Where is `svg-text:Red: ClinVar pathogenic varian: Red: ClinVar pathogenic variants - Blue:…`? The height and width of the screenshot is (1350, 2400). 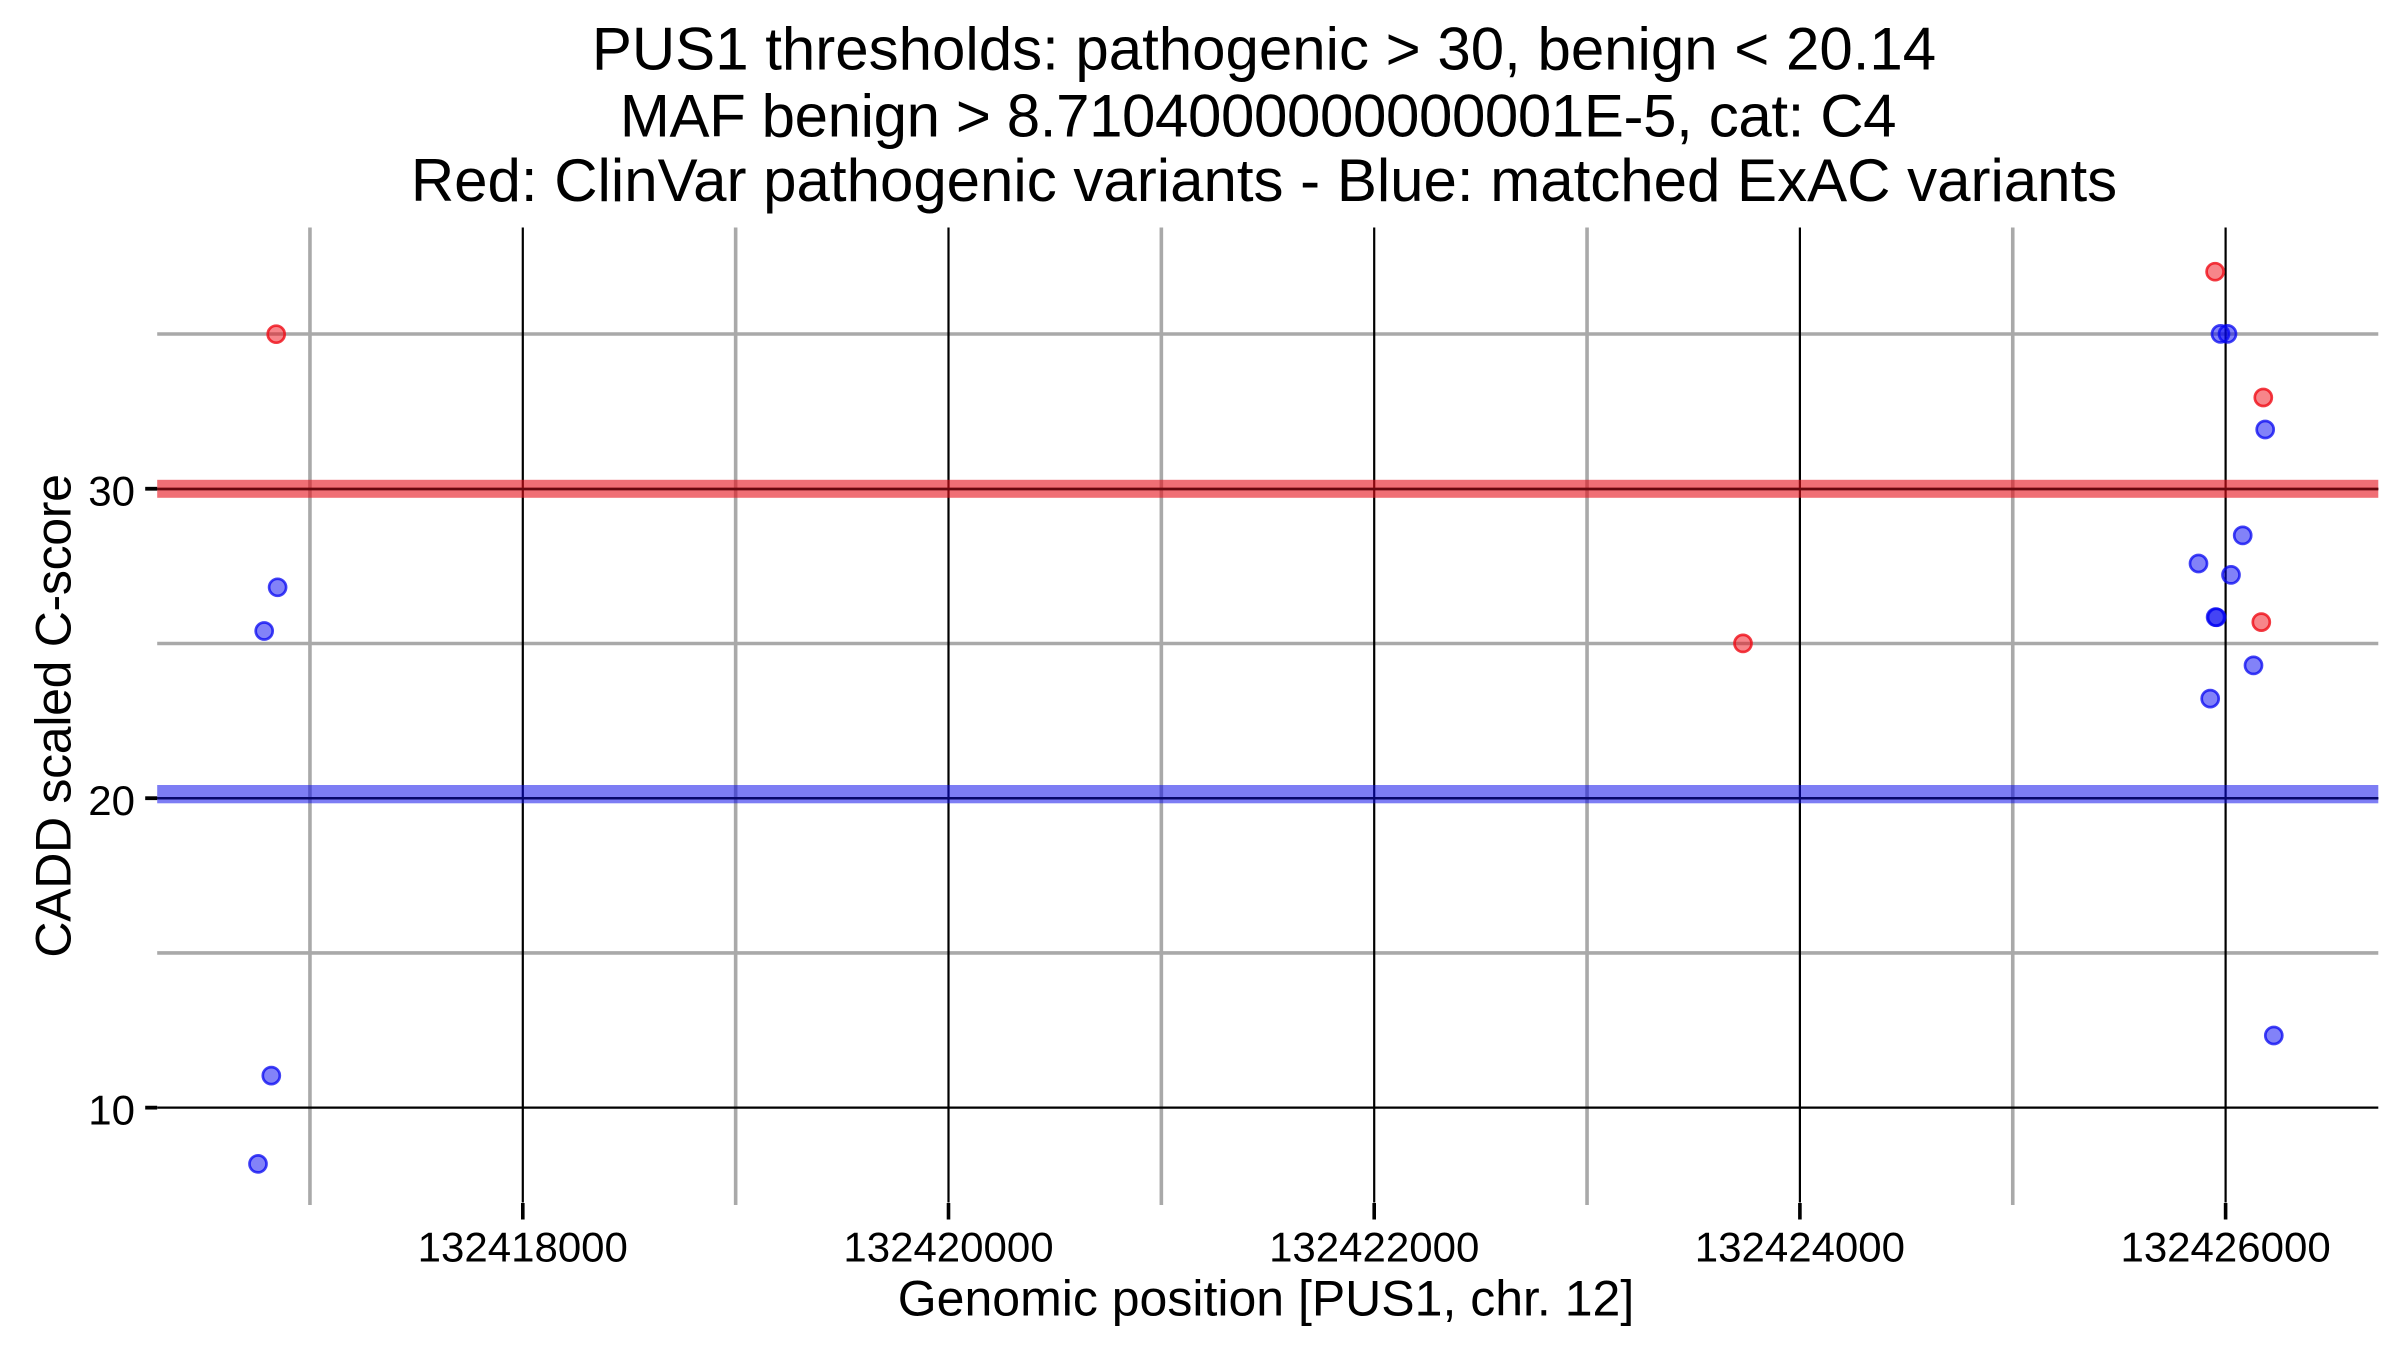
svg-text:Red: ClinVar pathogenic varian: Red: ClinVar pathogenic variants - Blue:… is located at coordinates (1264, 180).